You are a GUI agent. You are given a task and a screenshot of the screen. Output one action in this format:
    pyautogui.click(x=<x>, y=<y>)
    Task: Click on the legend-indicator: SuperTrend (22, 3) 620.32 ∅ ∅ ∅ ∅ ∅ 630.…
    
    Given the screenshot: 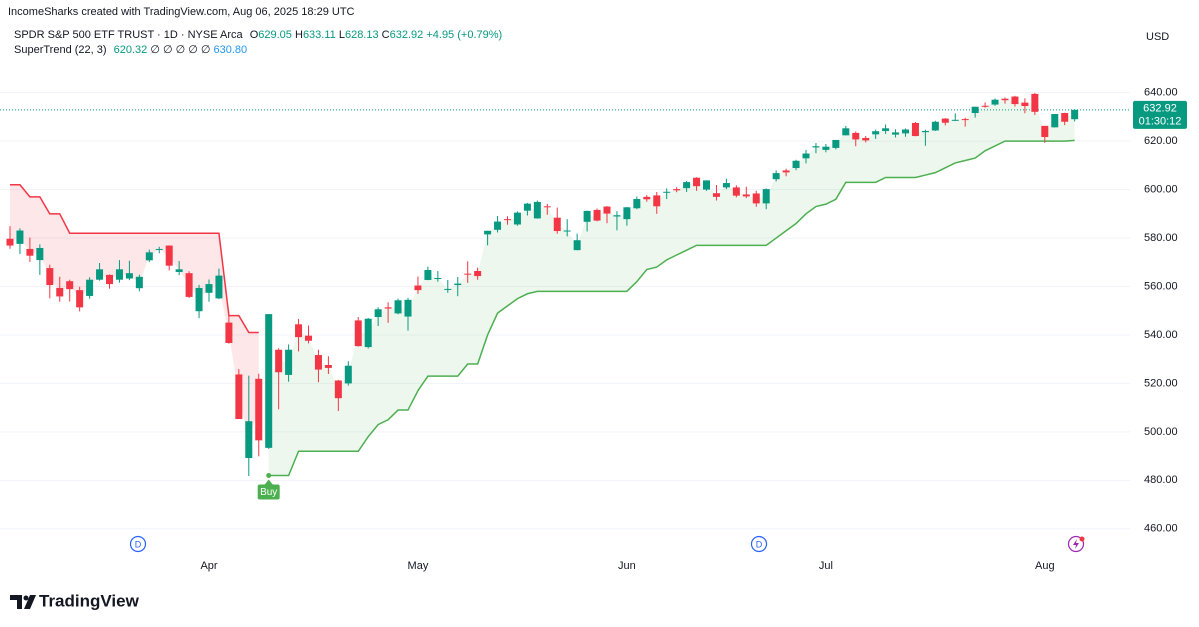 What is the action you would take?
    pyautogui.click(x=130, y=49)
    